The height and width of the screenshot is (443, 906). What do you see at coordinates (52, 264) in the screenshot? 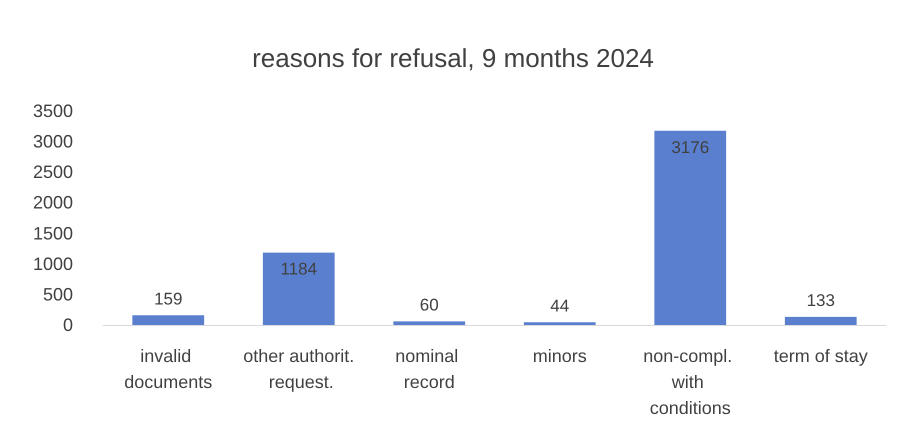
I see `y-tick-label: 1000` at bounding box center [52, 264].